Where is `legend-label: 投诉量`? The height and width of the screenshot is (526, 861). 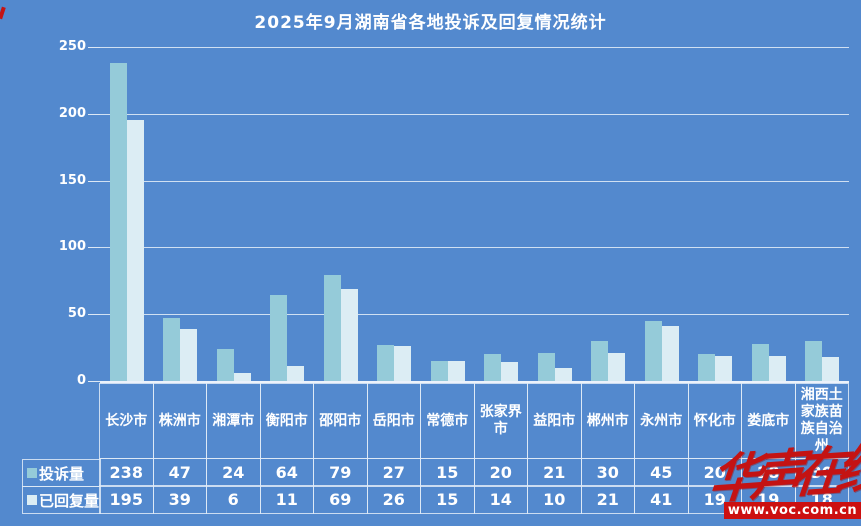
legend-label: 投诉量 is located at coordinates (62, 473).